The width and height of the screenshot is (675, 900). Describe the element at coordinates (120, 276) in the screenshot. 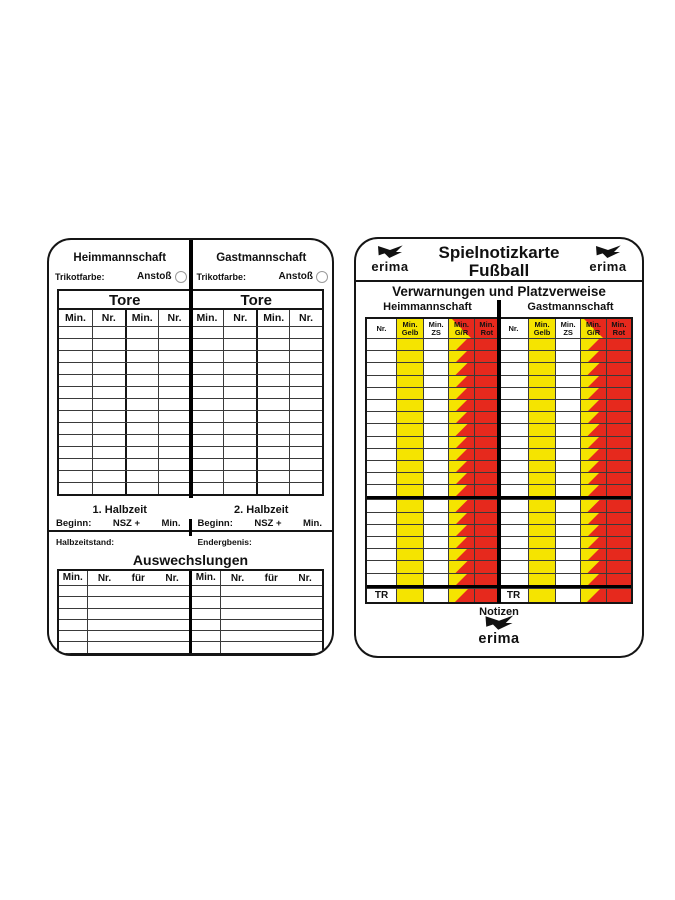

I see `home-trikot-section: Trikotfarbe: Anstoß` at that location.